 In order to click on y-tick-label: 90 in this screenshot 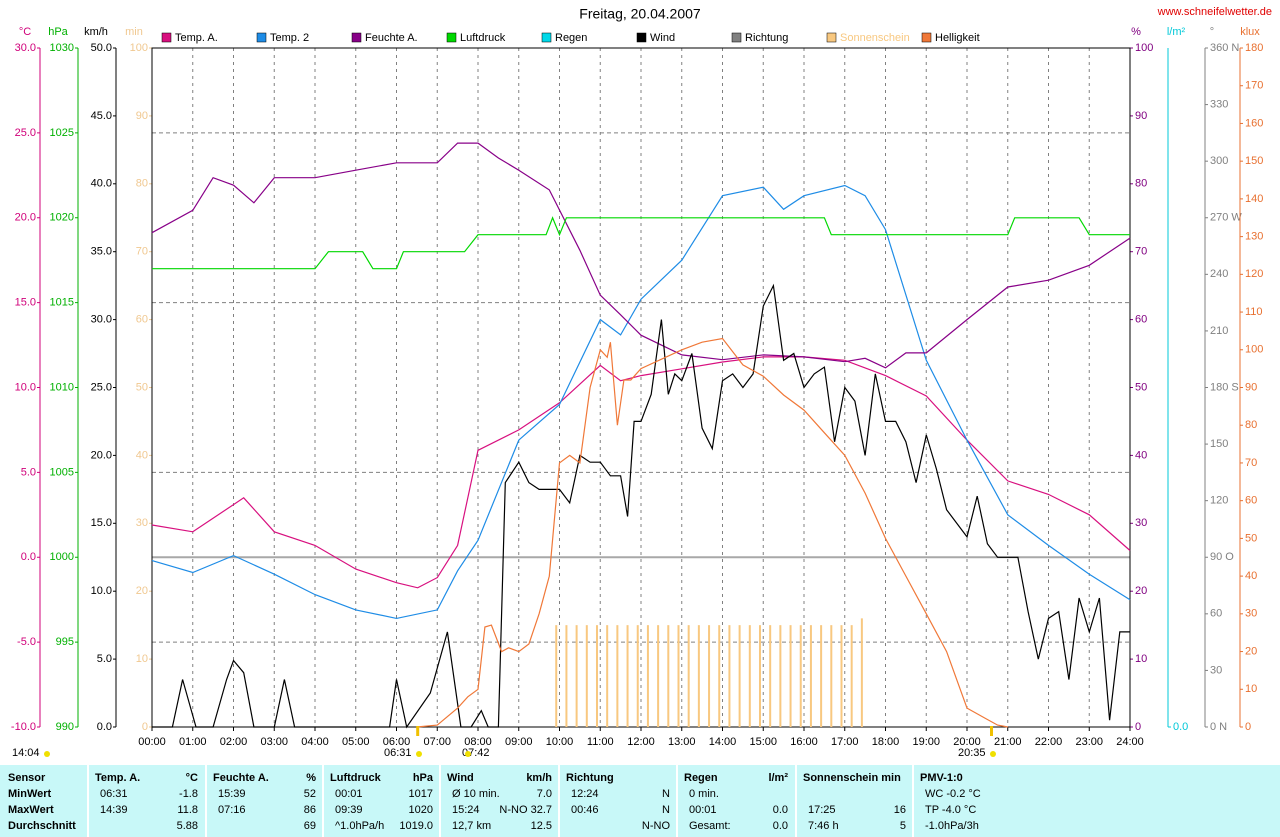, I will do `click(1141, 116)`.